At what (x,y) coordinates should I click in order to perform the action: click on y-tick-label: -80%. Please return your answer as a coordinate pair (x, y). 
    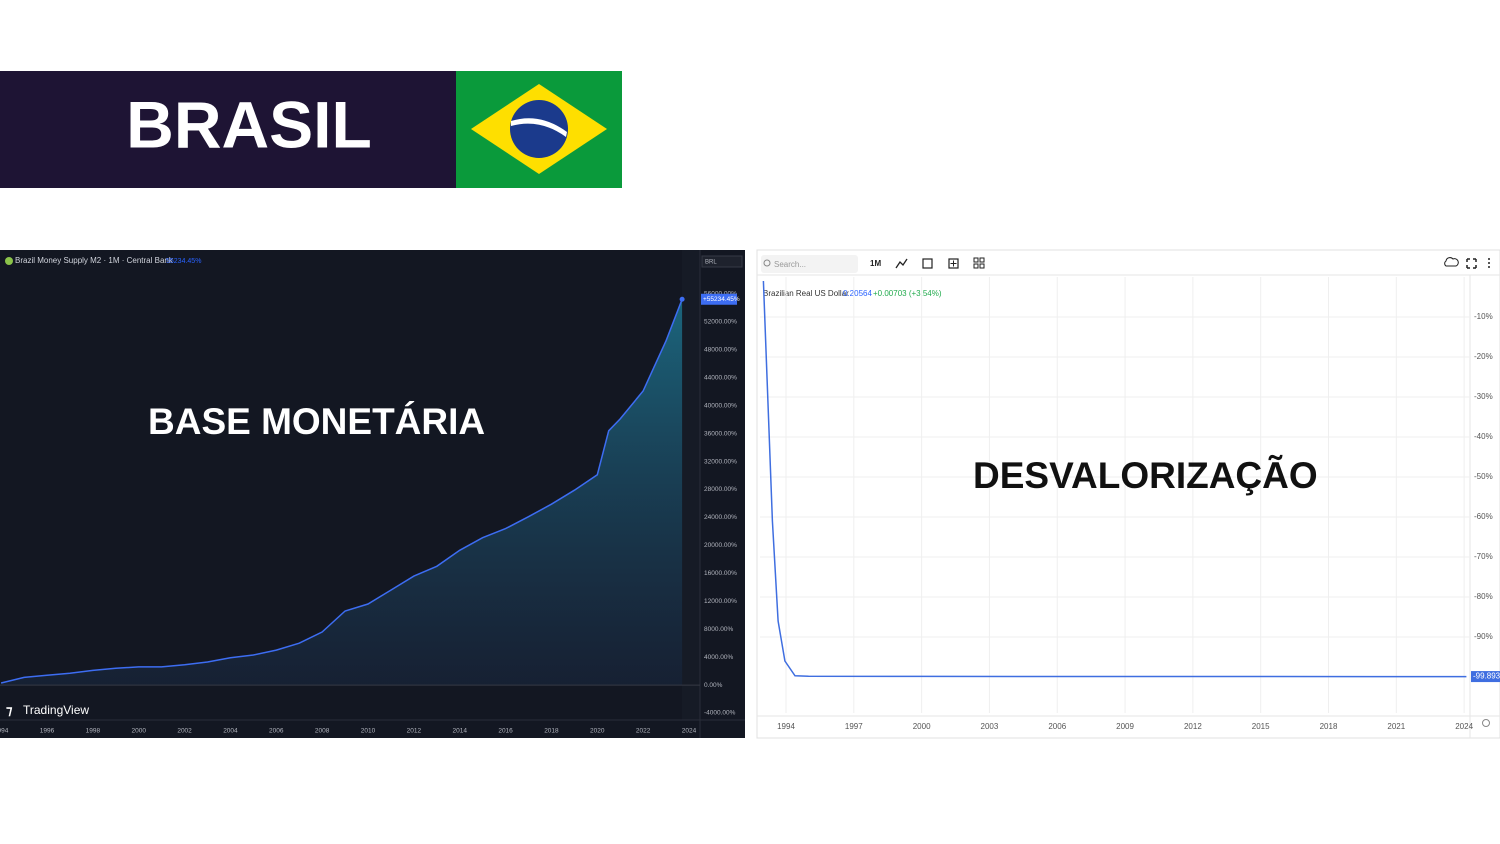
    Looking at the image, I should click on (1483, 596).